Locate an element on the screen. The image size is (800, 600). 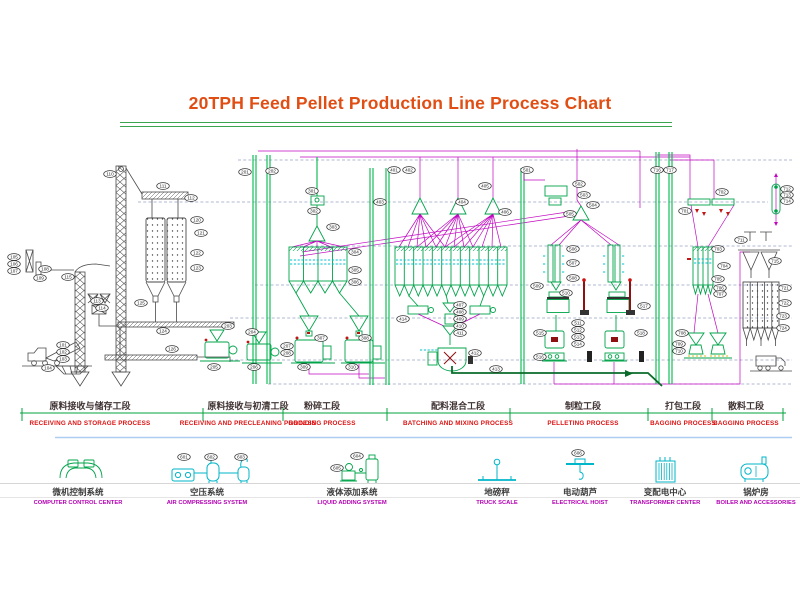
section-label-grinding: 粉碎工段 is located at coordinates (321, 406).